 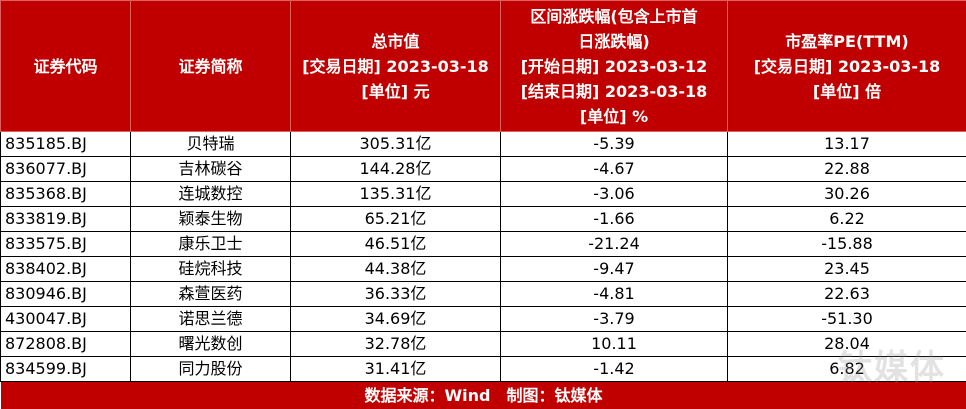 I want to click on cell: 34.69亿, so click(x=395, y=319).